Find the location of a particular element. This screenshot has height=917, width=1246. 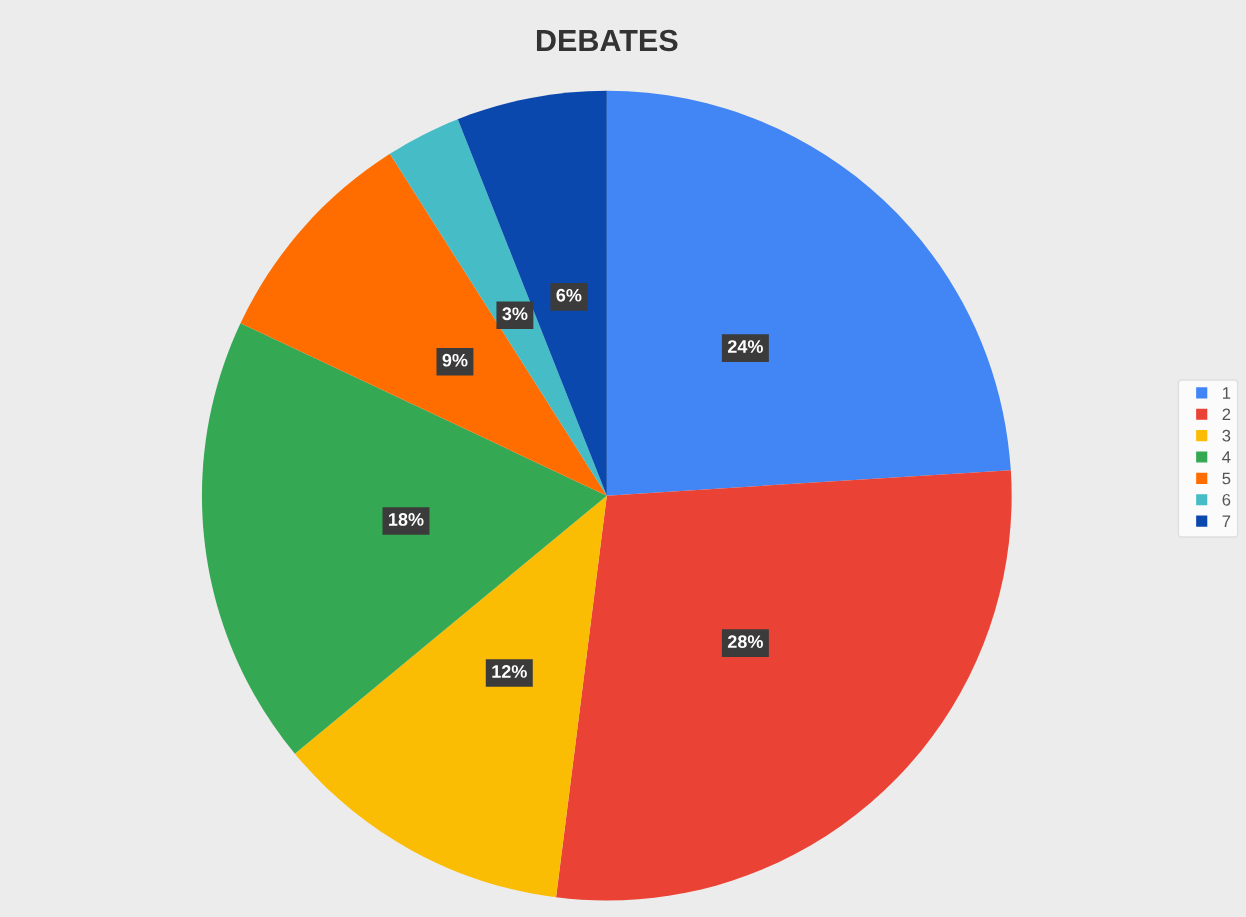

data-label: 9% is located at coordinates (455, 360).